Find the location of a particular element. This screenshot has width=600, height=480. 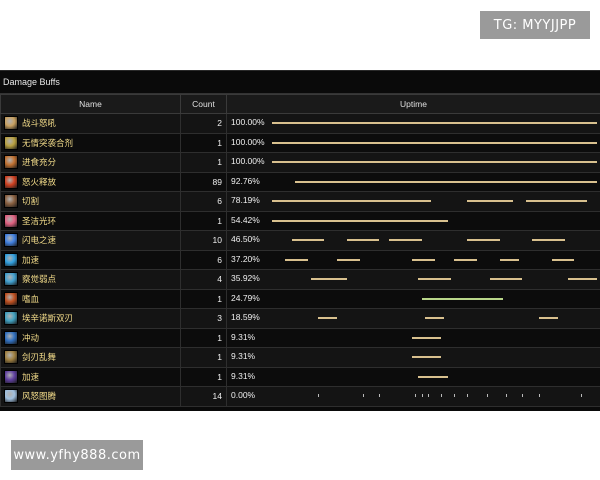

buff-count: 89 is located at coordinates (203, 181).